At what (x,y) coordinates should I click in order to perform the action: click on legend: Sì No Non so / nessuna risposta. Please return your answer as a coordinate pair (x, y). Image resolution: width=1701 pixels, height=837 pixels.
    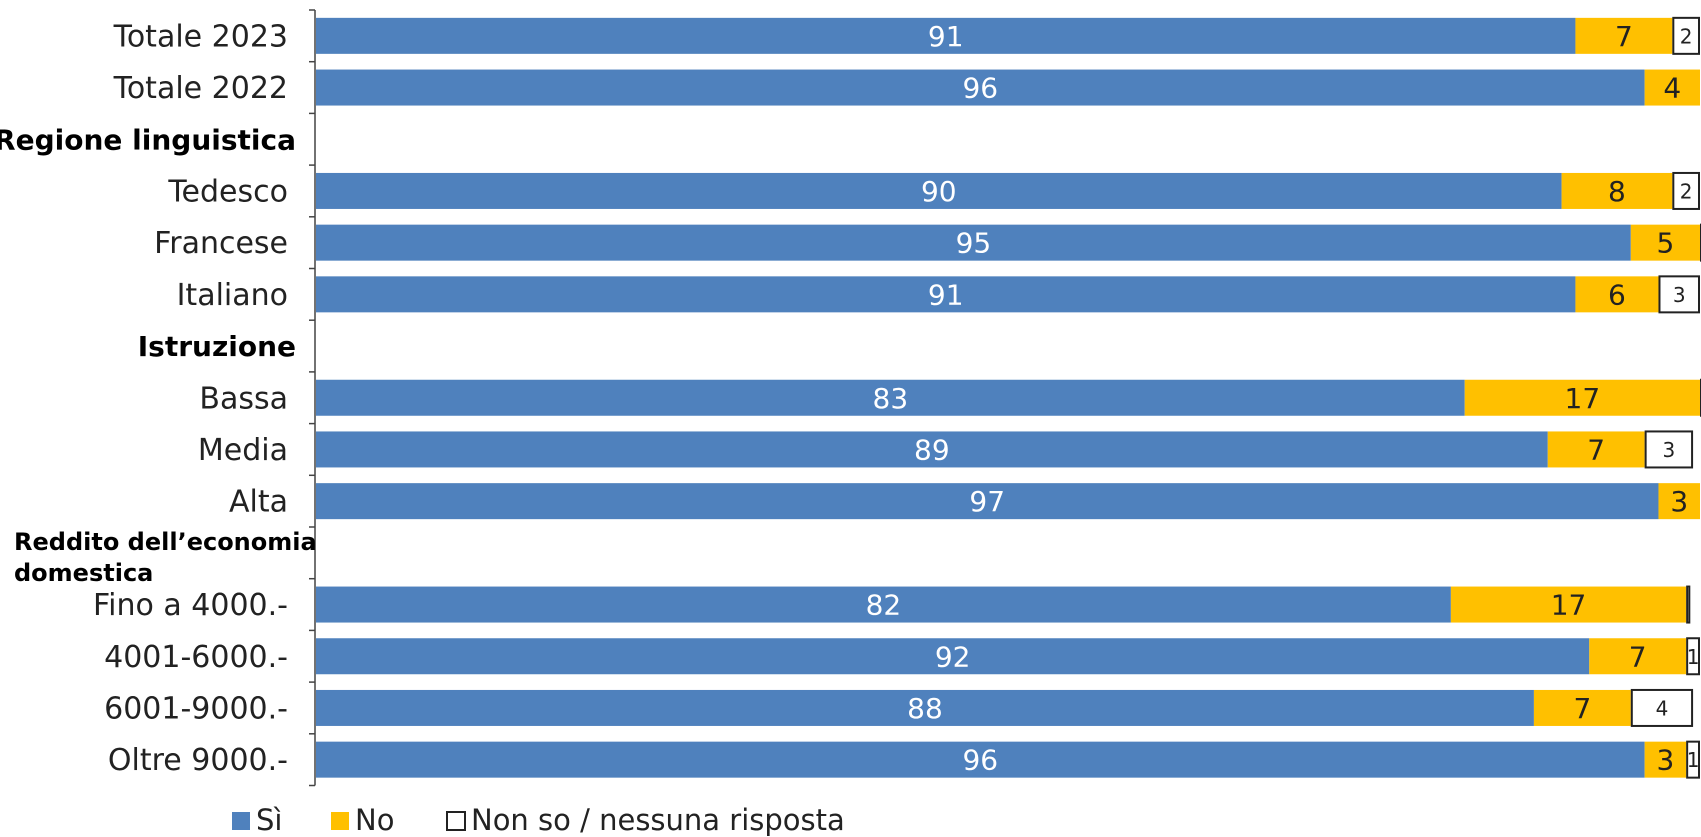
    Looking at the image, I should click on (538, 820).